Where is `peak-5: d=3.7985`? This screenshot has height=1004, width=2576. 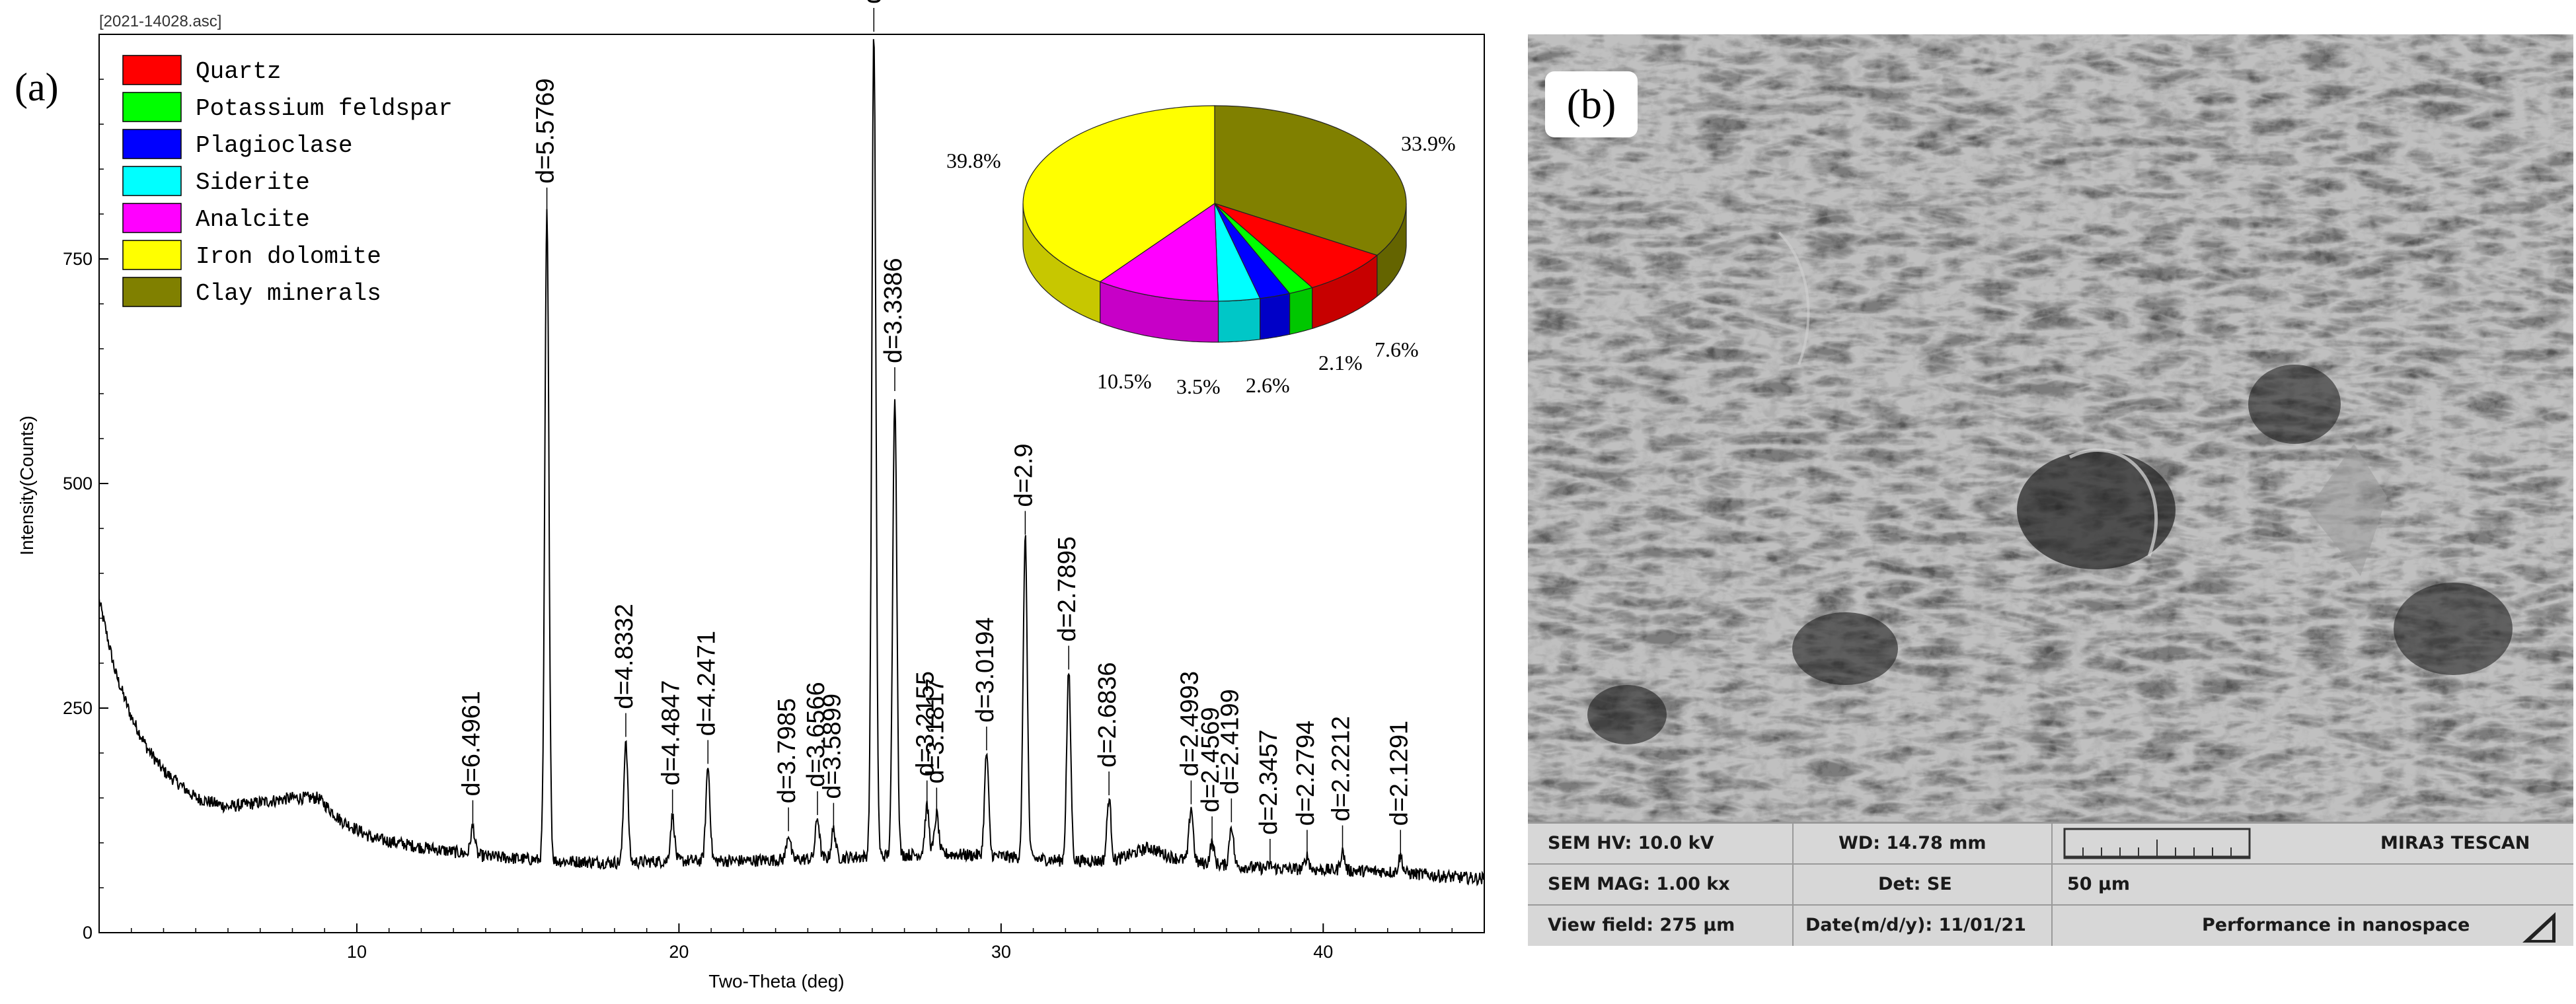
peak-5: d=3.7985 is located at coordinates (787, 765).